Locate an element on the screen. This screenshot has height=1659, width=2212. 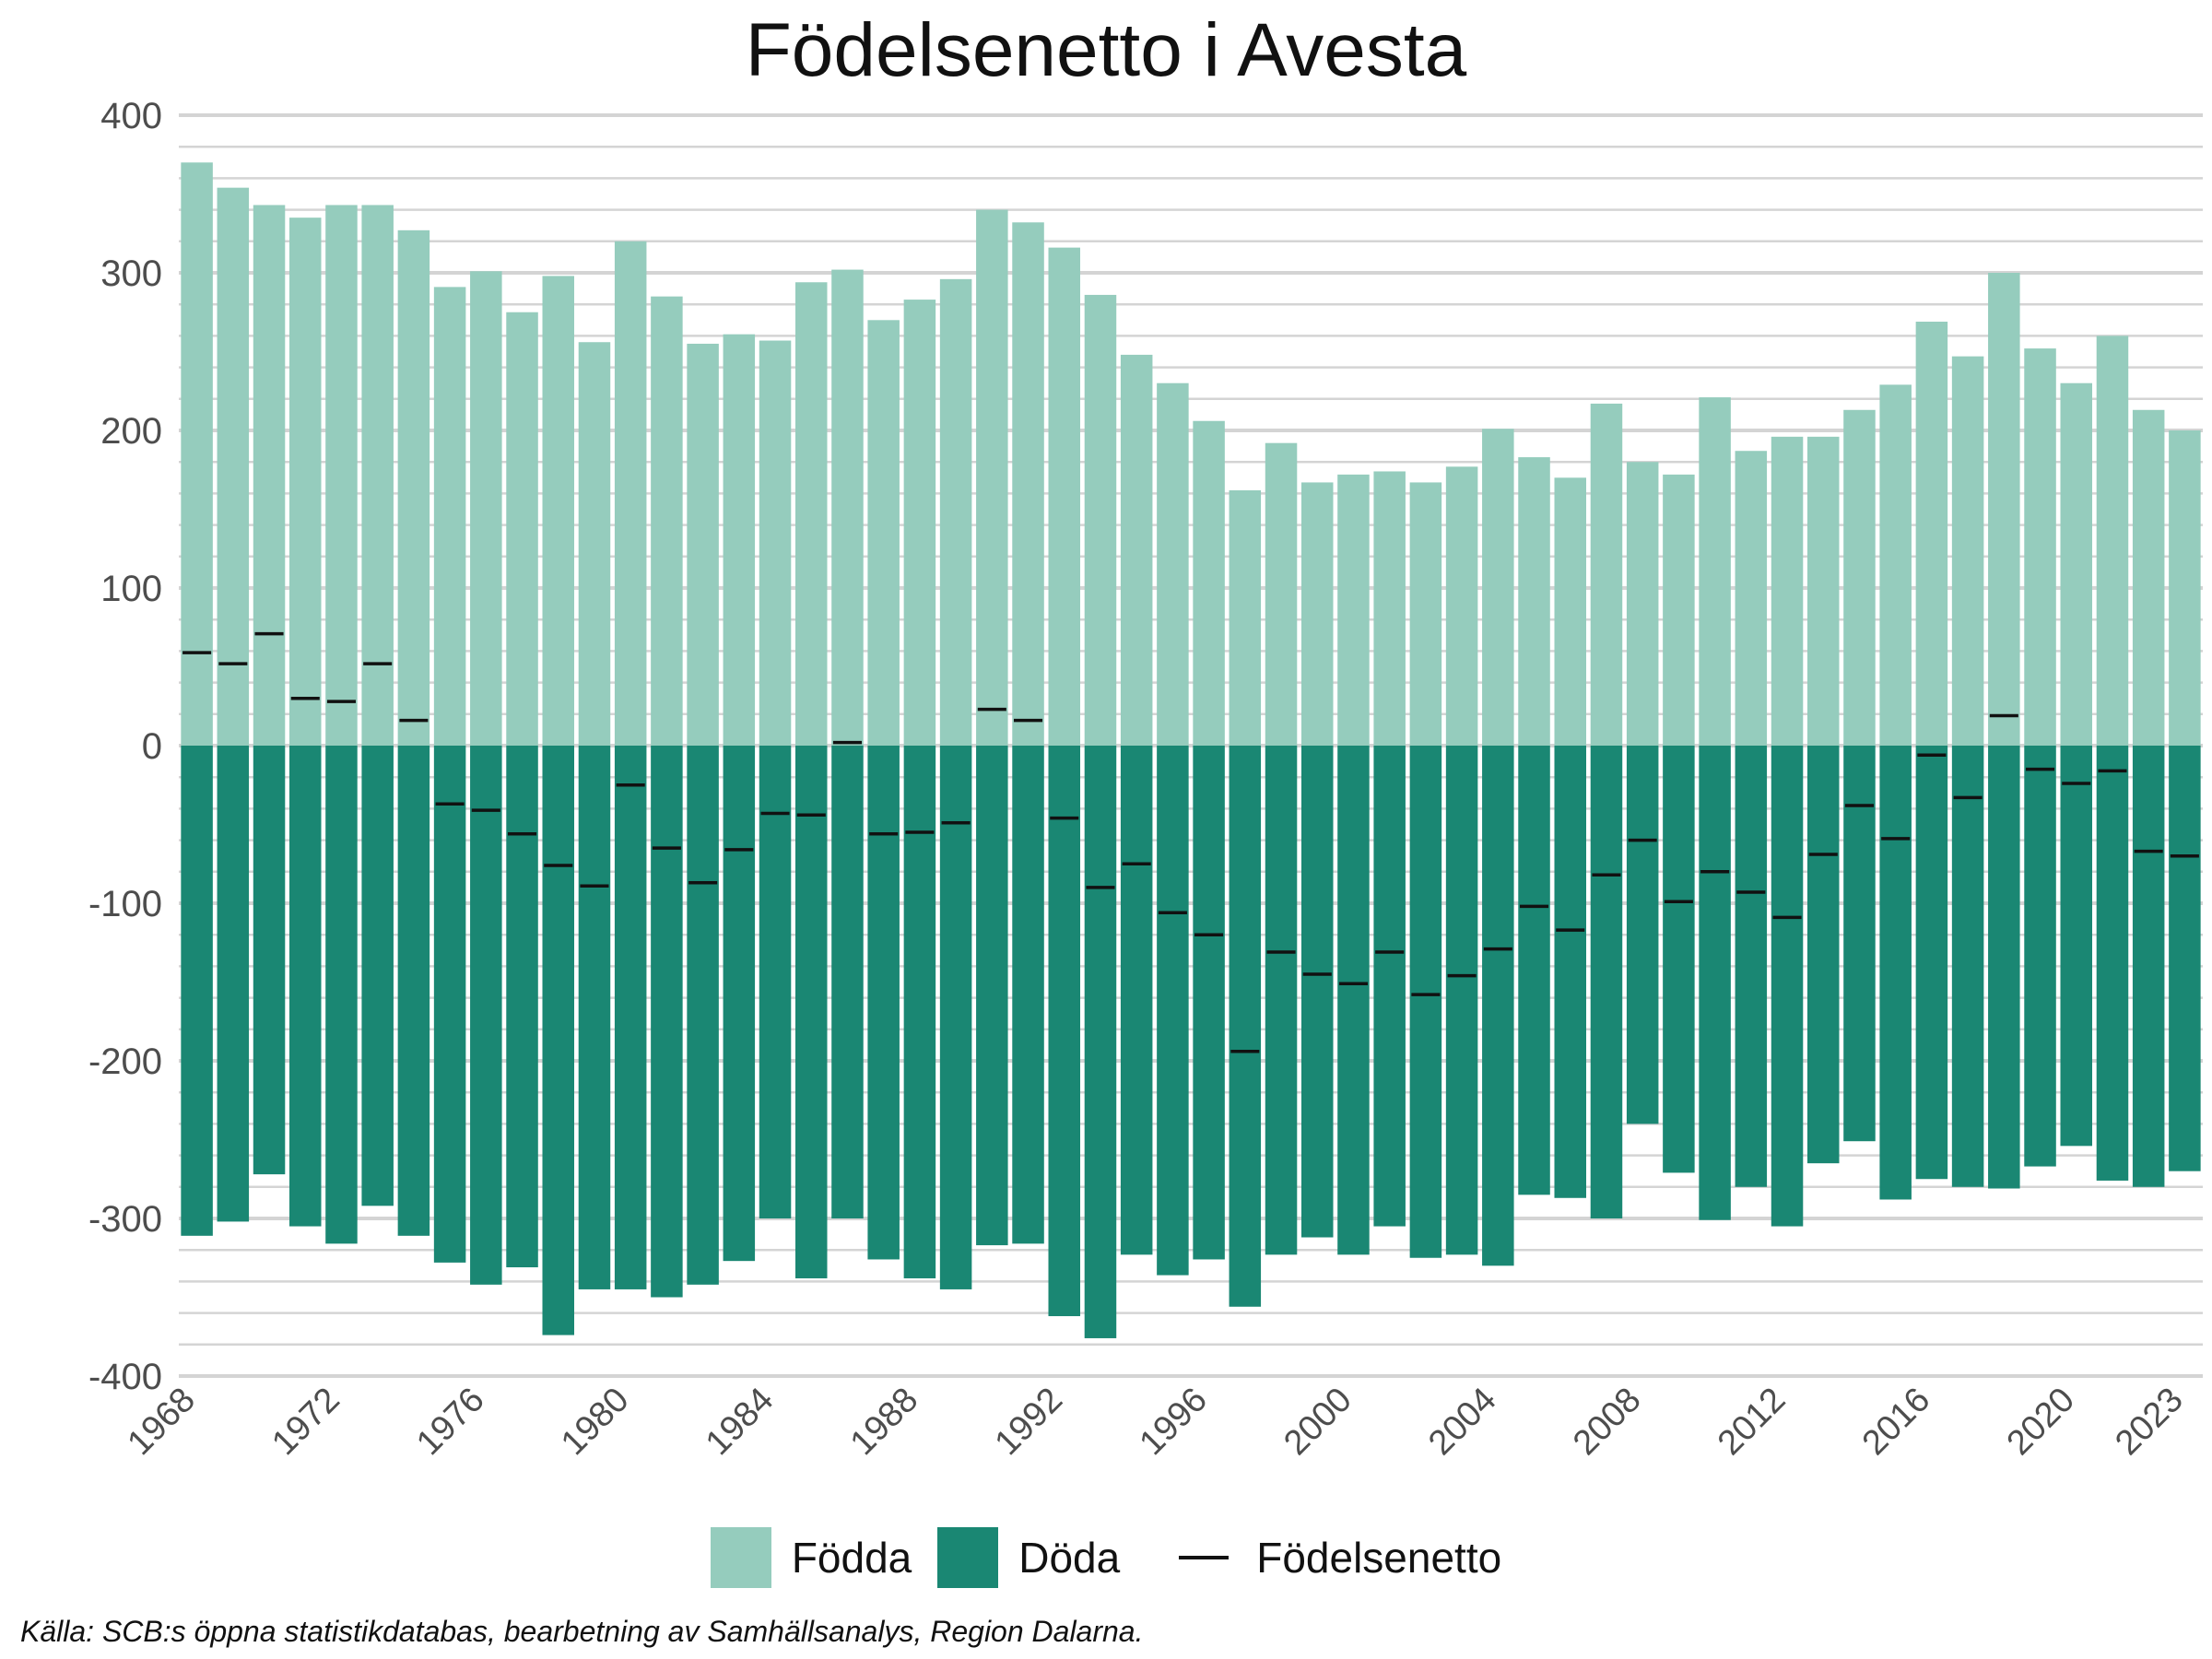
bar-fodda-2021 is located at coordinates (2112, 540).